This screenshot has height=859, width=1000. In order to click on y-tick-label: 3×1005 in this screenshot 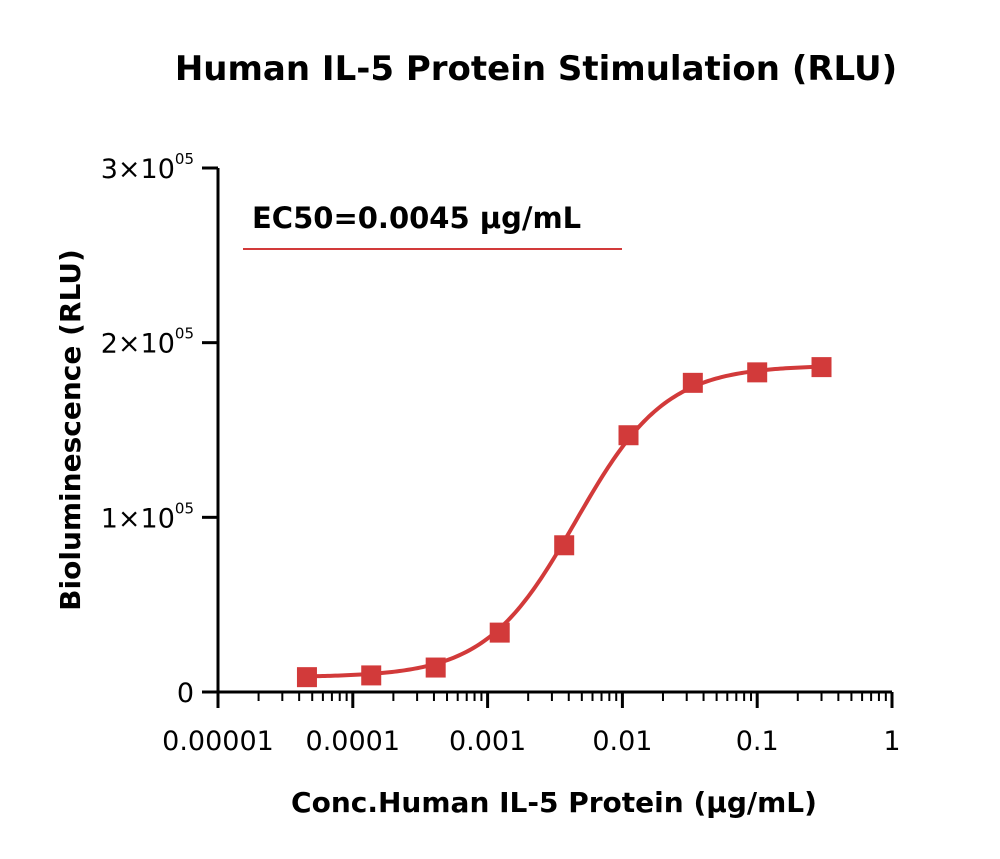, I will do `click(147, 167)`.